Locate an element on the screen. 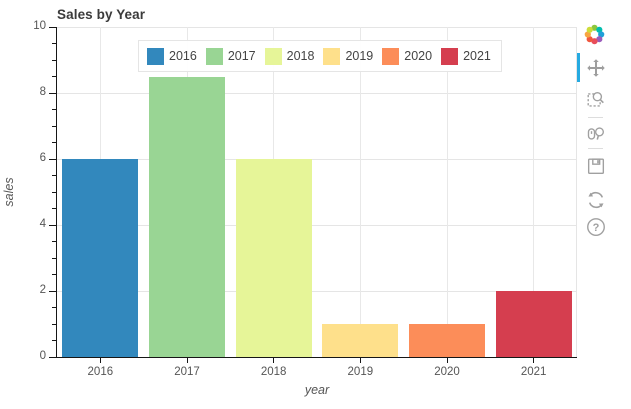  y-axis-label: sales is located at coordinates (9, 192).